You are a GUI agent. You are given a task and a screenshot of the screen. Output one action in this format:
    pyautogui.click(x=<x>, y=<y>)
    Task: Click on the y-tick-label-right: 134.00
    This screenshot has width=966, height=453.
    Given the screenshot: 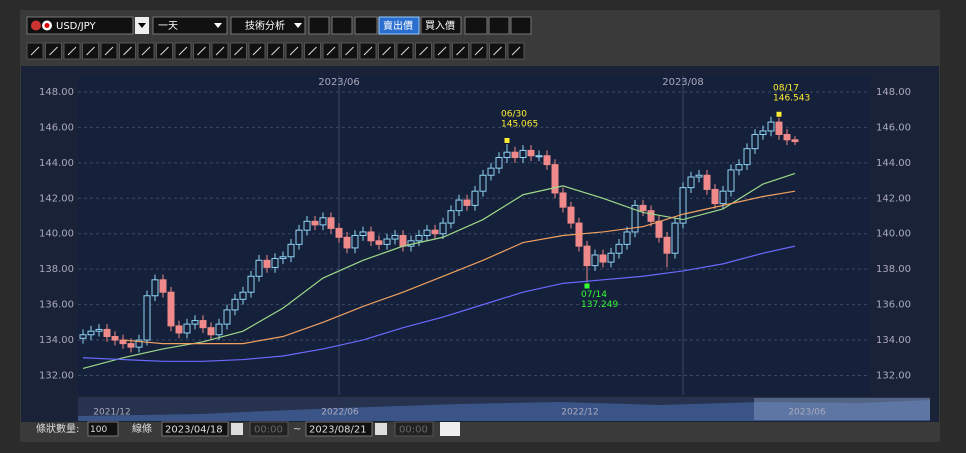 What is the action you would take?
    pyautogui.click(x=893, y=340)
    